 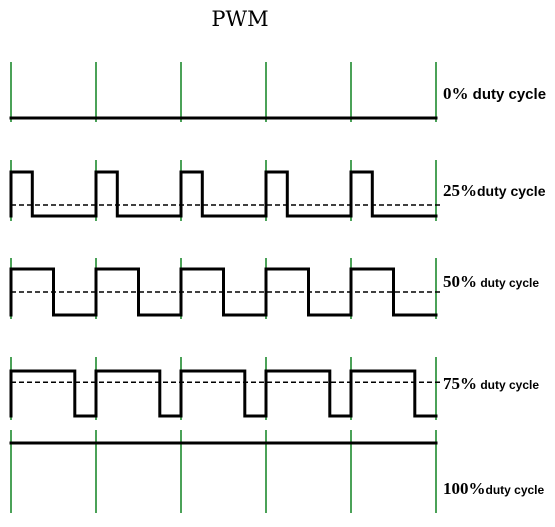 I want to click on row-1-label: 25%duty cycle, so click(x=494, y=190).